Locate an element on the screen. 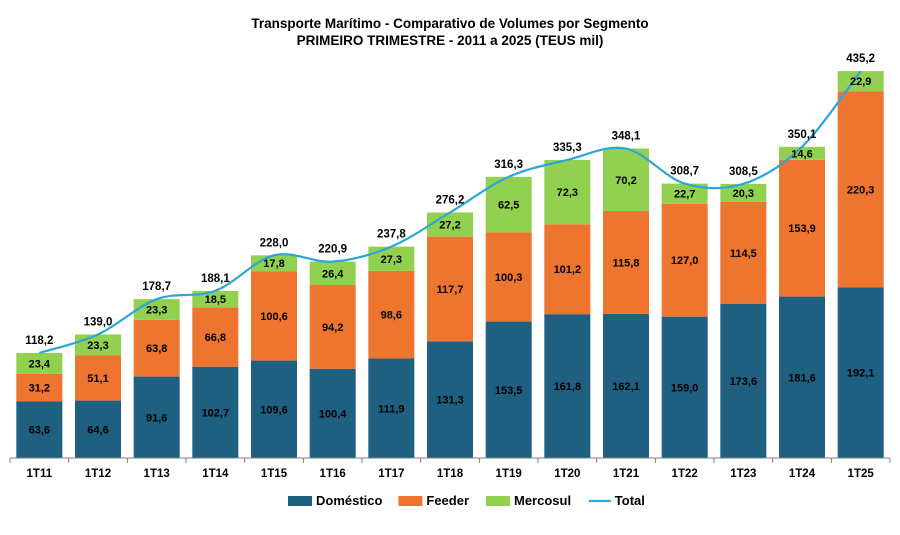 This screenshot has height=535, width=900. data-label-feeder-1t12: 51,1 is located at coordinates (97, 379).